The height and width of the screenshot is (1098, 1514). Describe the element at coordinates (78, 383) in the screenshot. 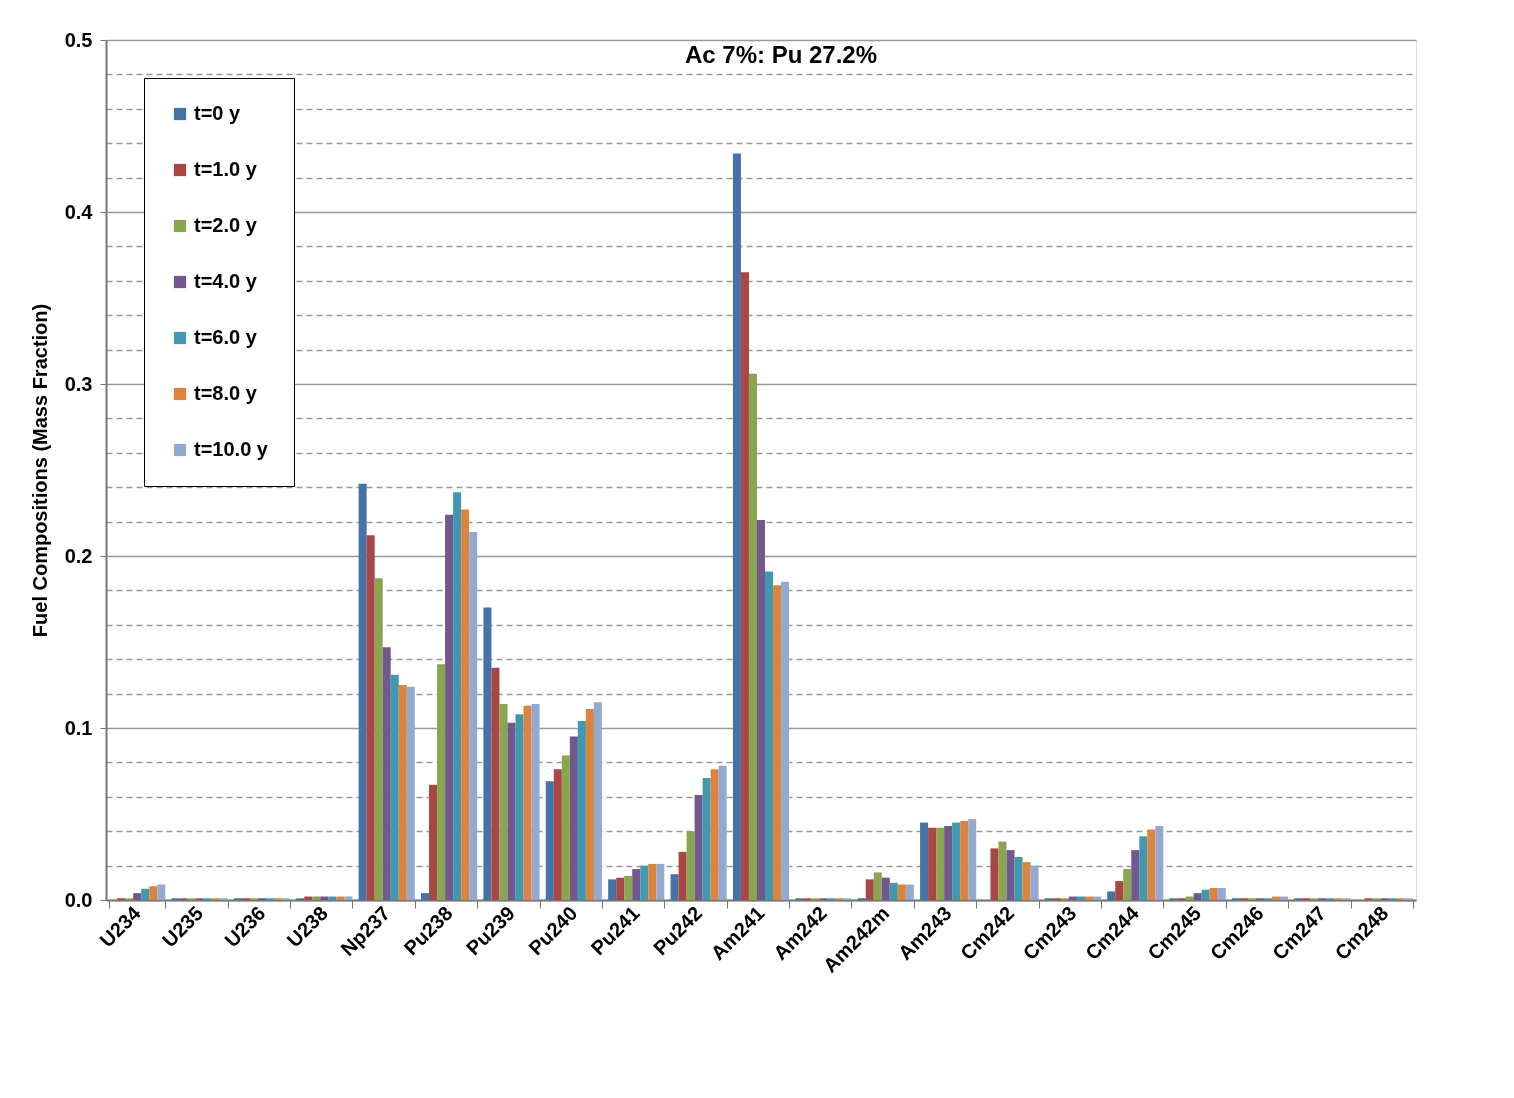

I see `y-tick-label: 0.3` at that location.